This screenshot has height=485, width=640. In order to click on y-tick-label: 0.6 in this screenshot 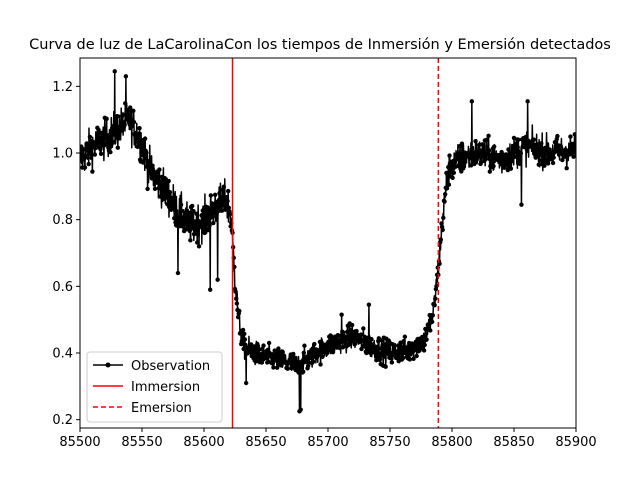, I will do `click(62, 287)`.